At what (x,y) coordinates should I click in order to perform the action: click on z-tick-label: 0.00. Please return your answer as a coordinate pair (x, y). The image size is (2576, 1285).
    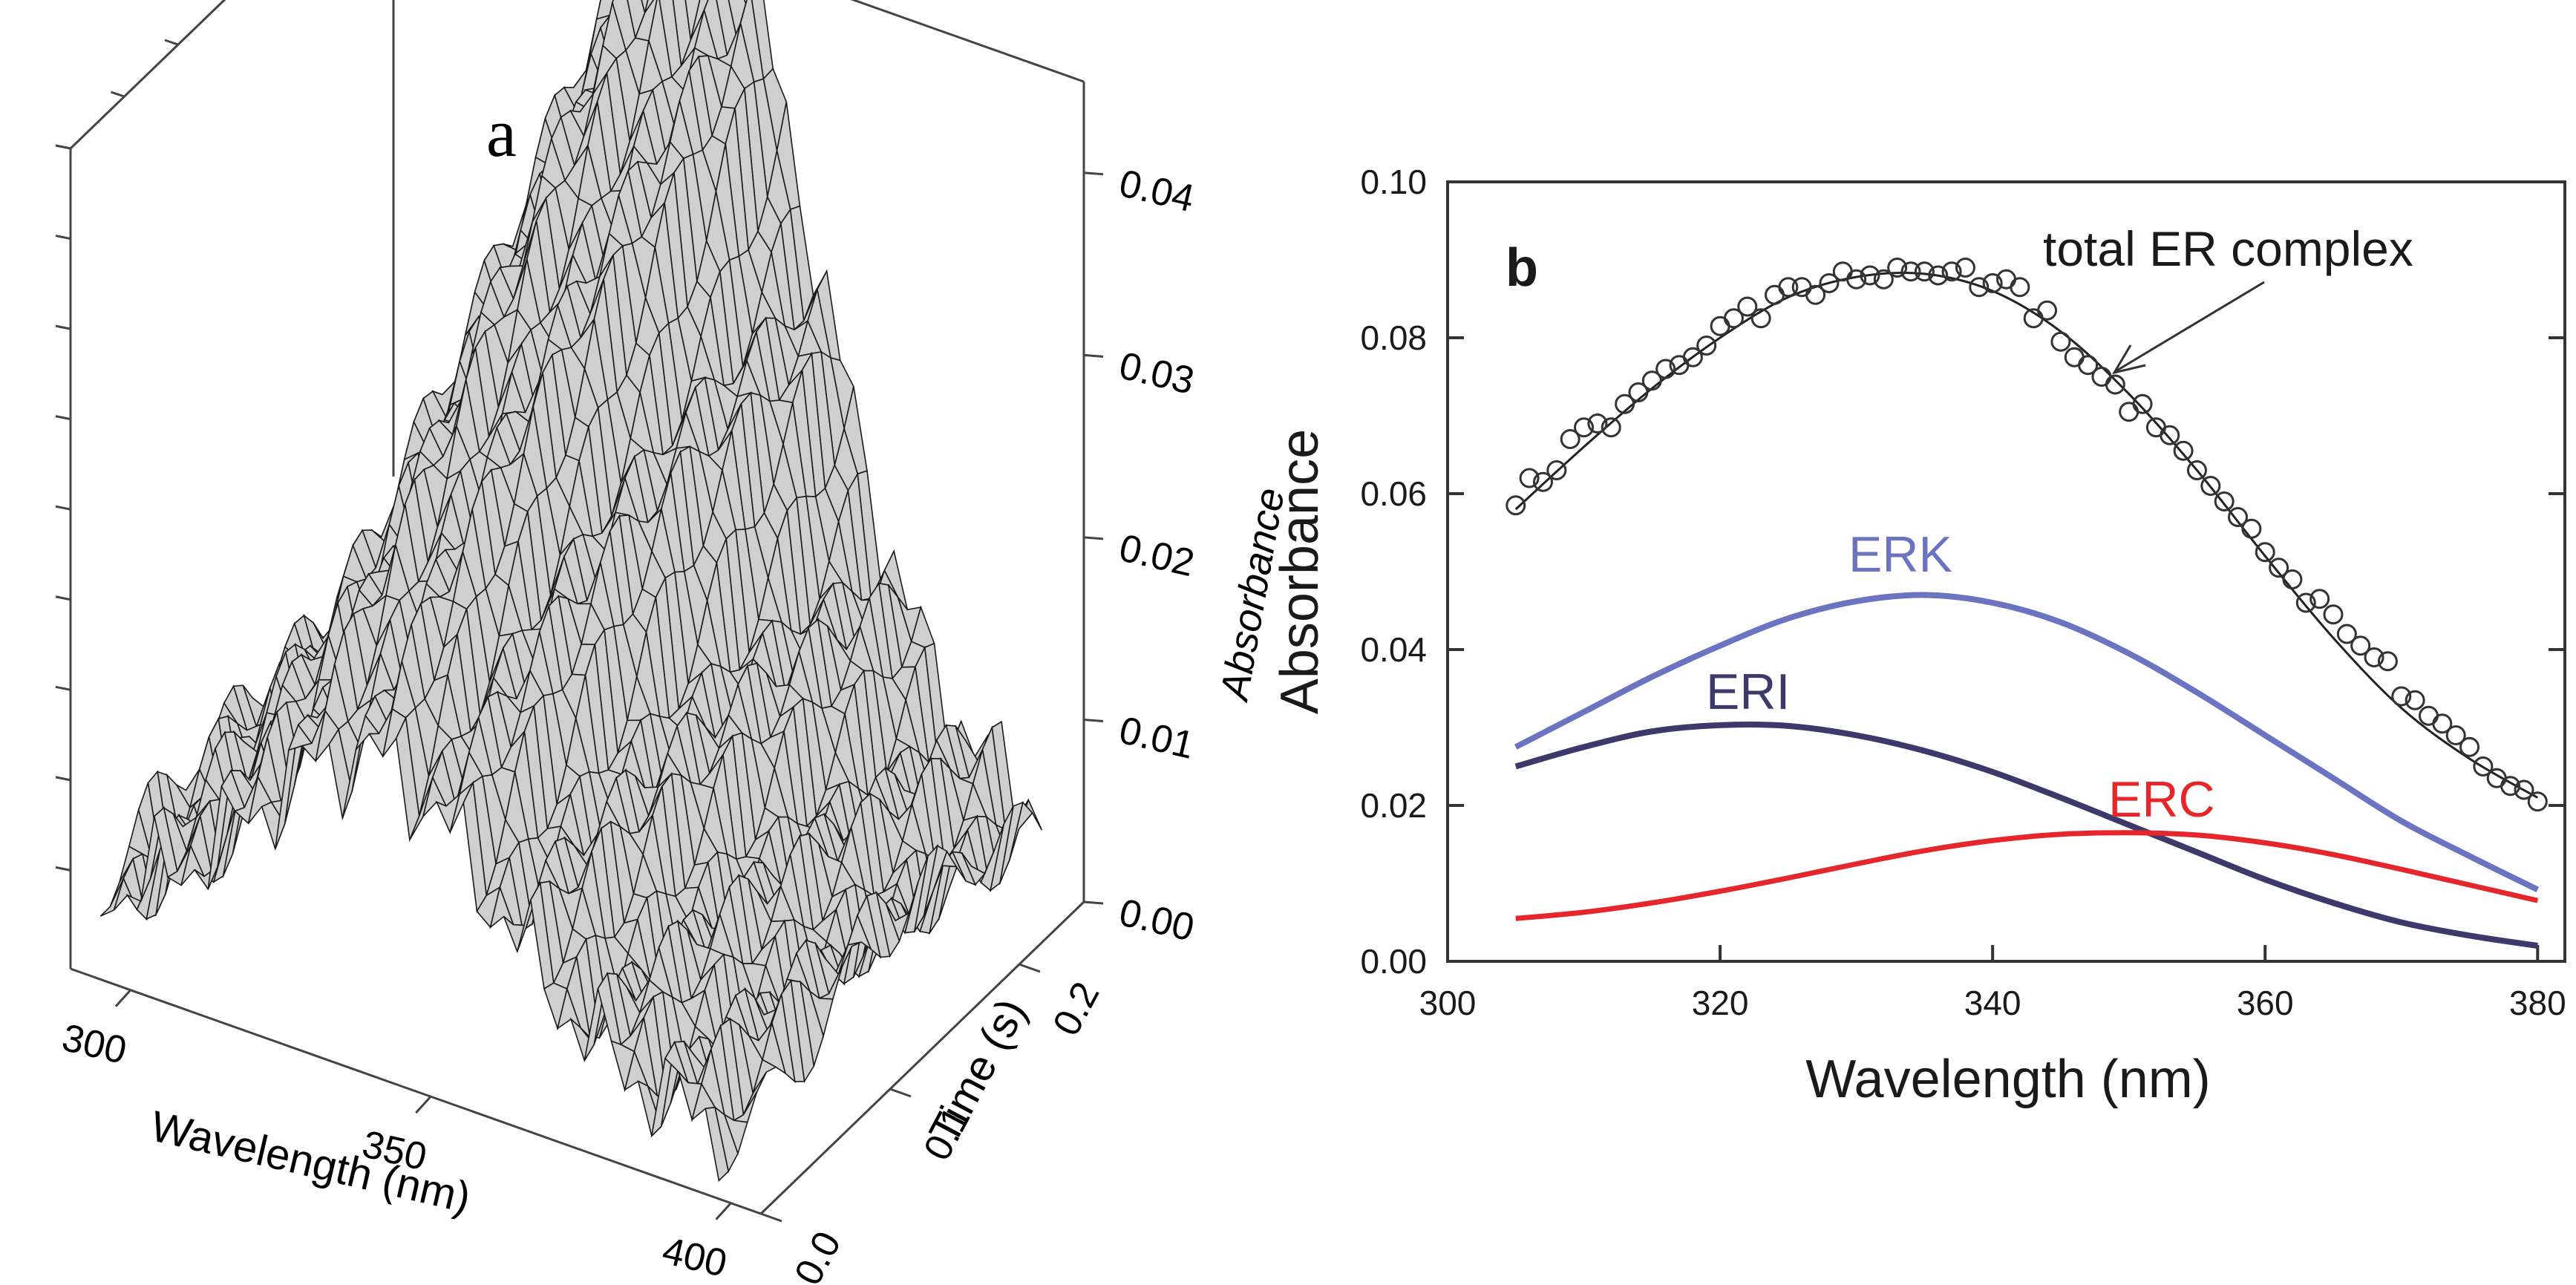
    Looking at the image, I should click on (1156, 920).